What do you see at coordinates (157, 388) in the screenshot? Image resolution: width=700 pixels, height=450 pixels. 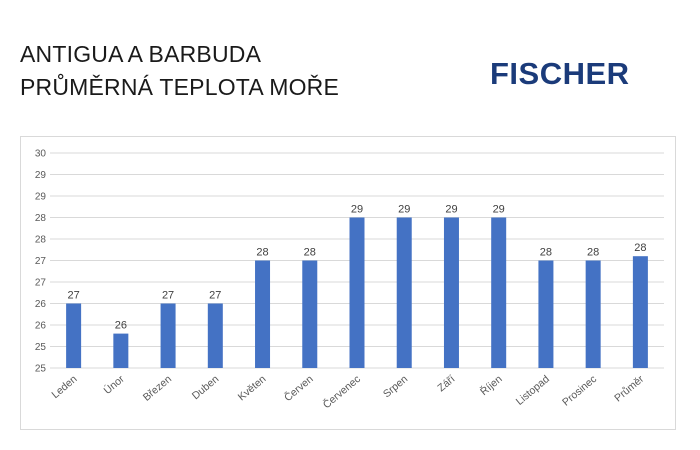 I see `x-category-label: Březen` at bounding box center [157, 388].